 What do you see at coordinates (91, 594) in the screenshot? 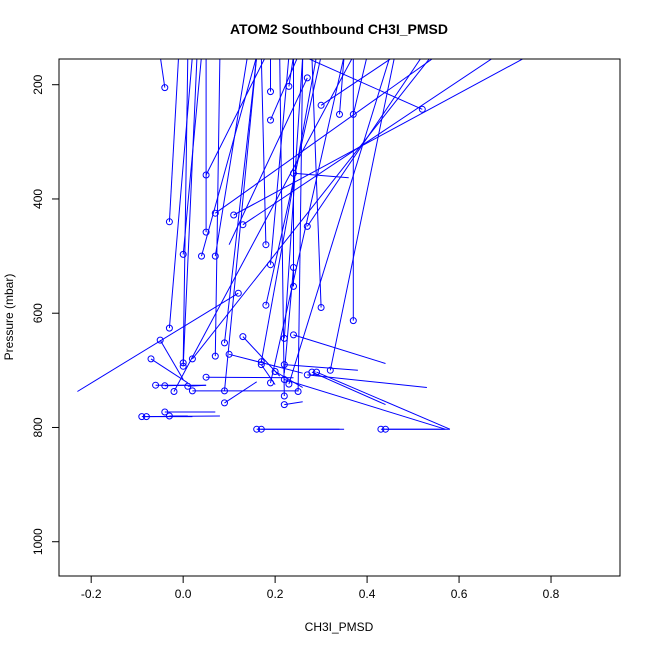
I see `x-tick-label: -0.2` at bounding box center [91, 594].